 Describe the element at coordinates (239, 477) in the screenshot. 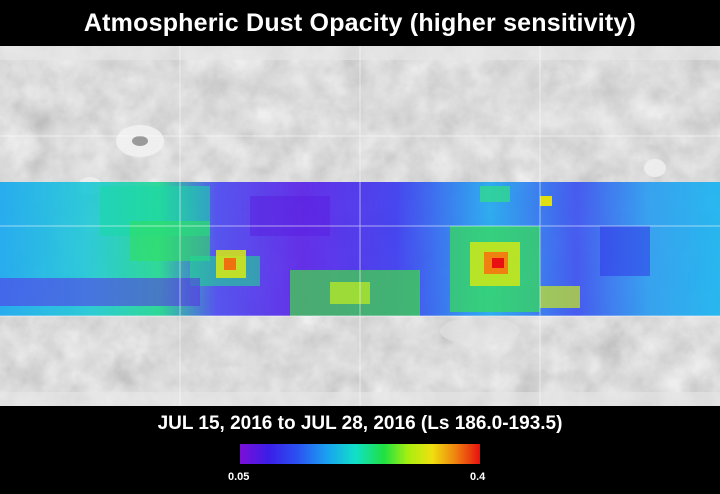

I see `colorbar-min-label: 0.05` at that location.